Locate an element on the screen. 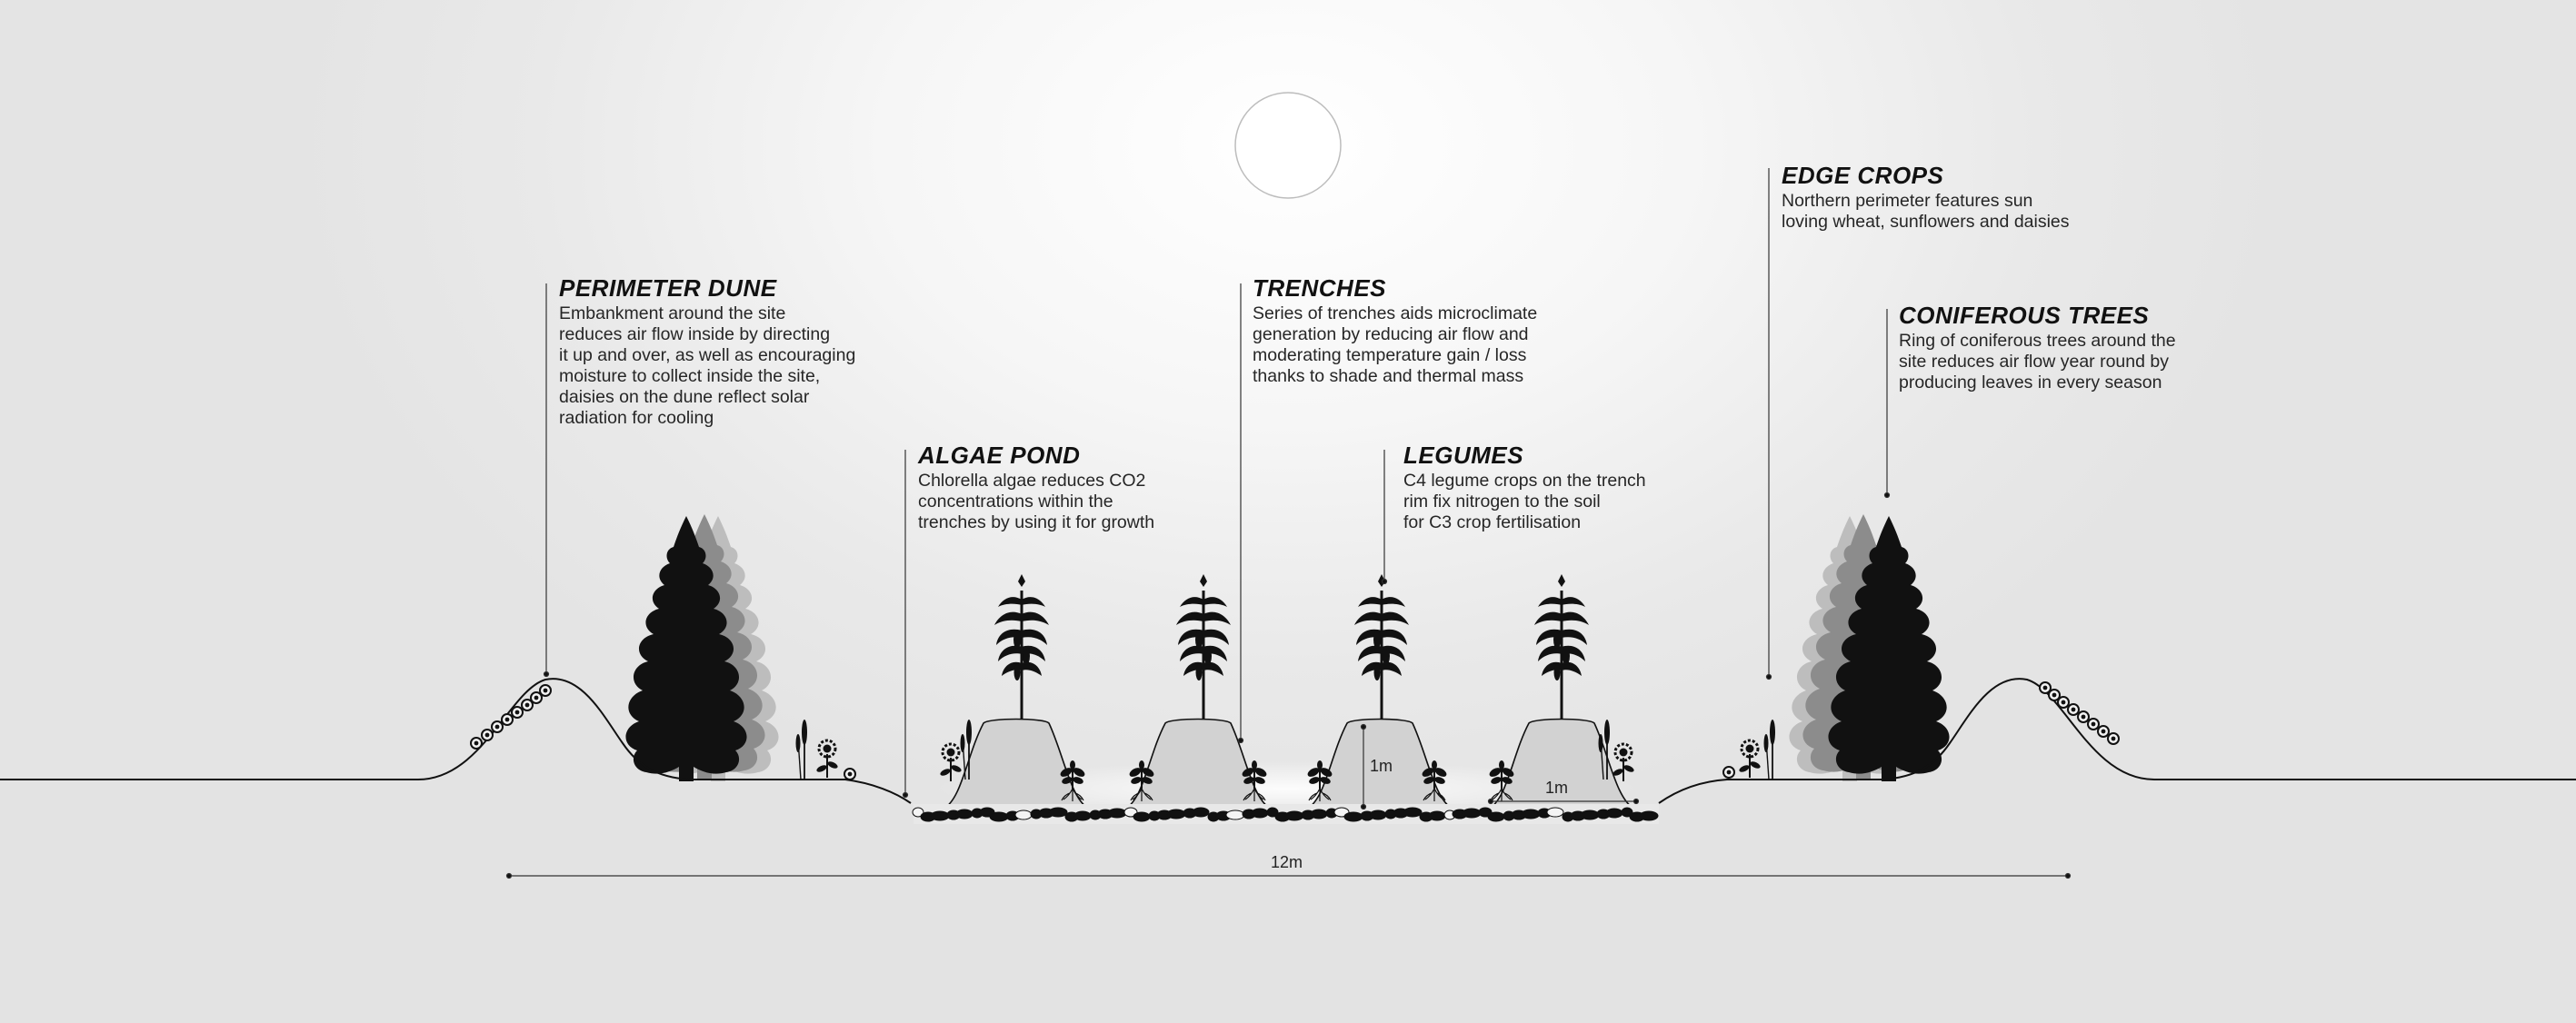 The image size is (2576, 1023). sunflower-right is located at coordinates (1749, 759).